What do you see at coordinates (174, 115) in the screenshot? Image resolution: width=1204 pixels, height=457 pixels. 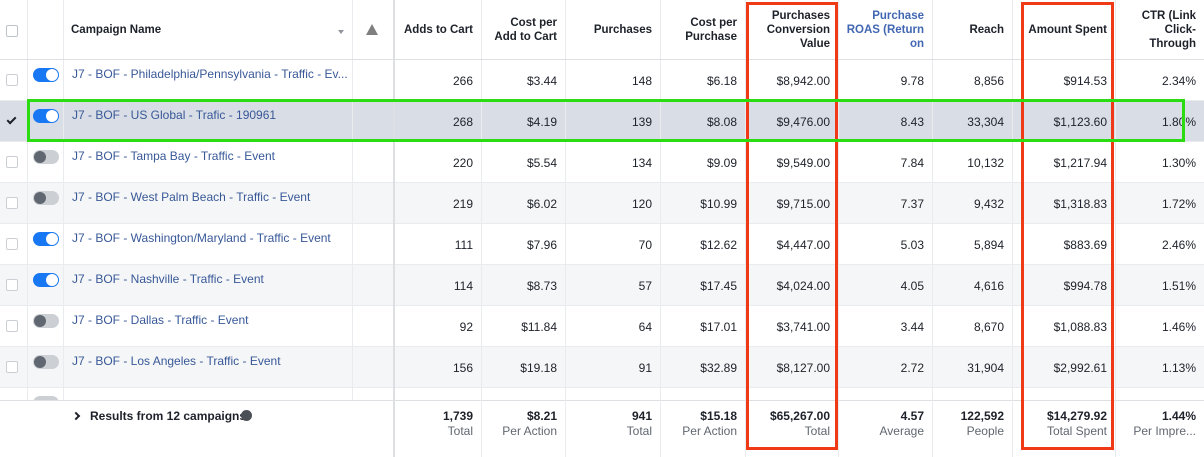 I see `campaign-name: J7 - BOF - US Global - Trafic - 190961` at bounding box center [174, 115].